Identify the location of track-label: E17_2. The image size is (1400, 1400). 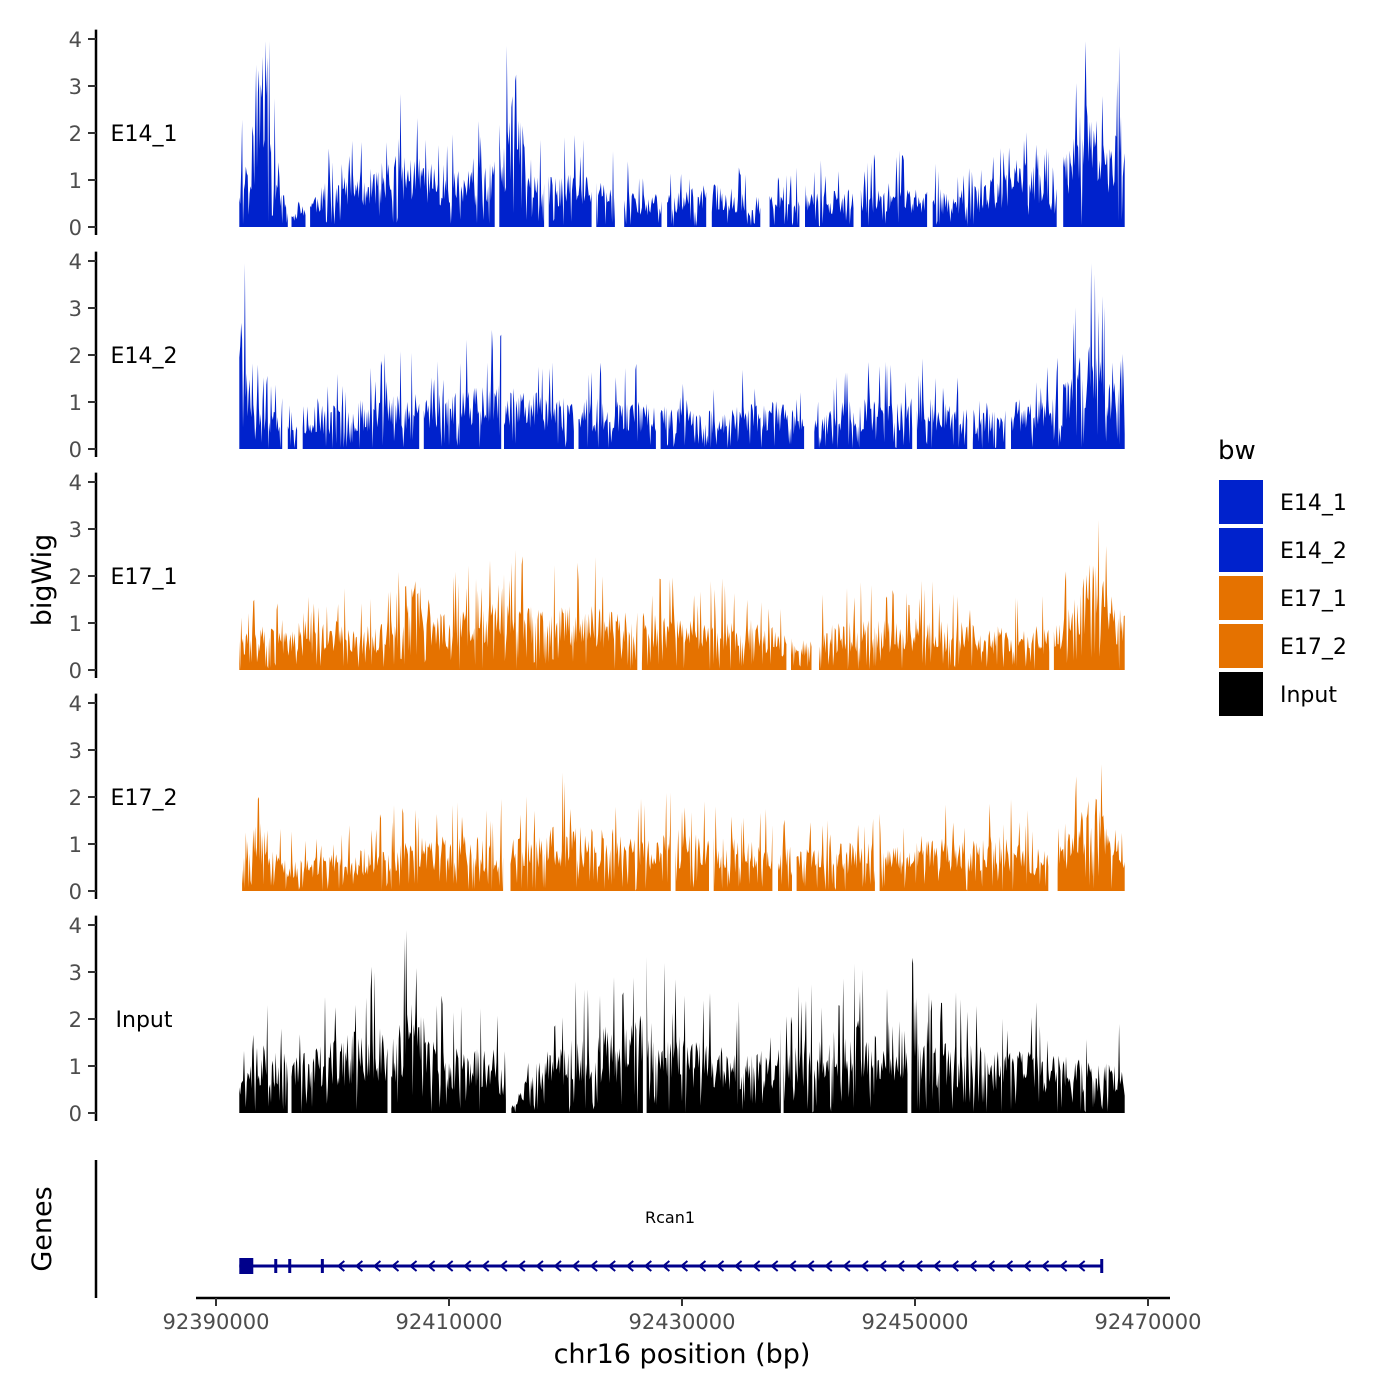
(144, 798).